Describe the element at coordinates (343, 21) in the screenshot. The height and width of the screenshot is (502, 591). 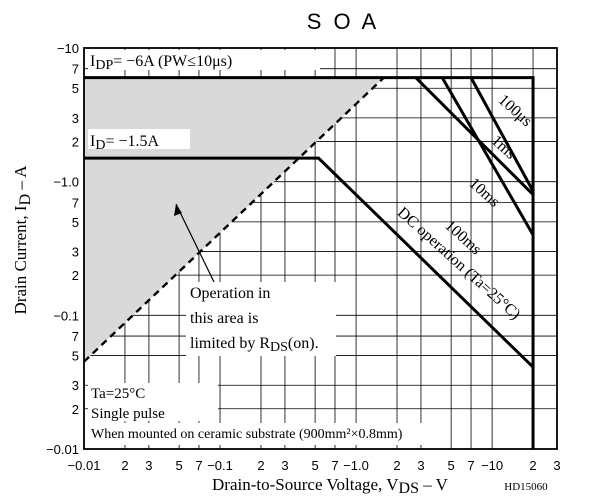
I see `chart-title: S O A` at that location.